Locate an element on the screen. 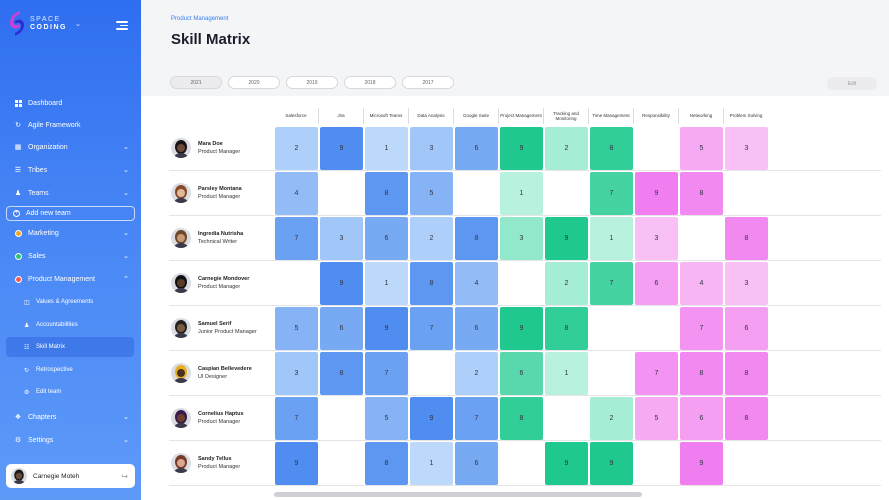 The image size is (889, 500). sidebar-team-sales: Sales ⌄ is located at coordinates (71, 256).